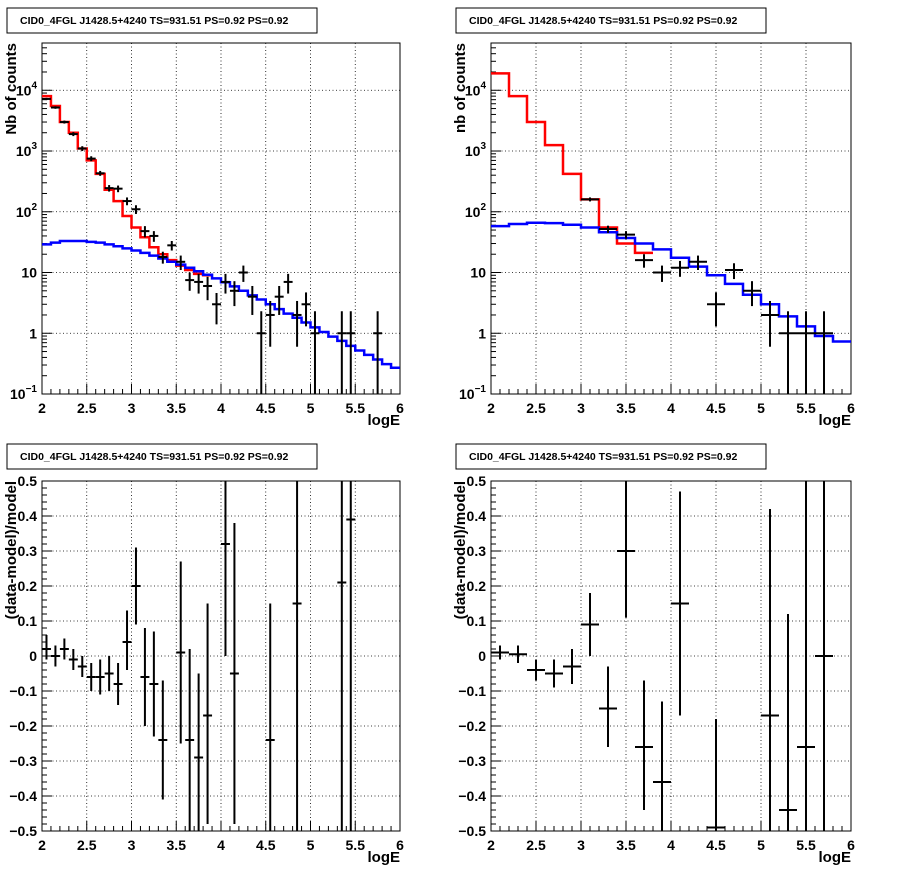  Describe the element at coordinates (11, 89) in the screenshot. I see `y-axis-title: Nb of counts` at that location.